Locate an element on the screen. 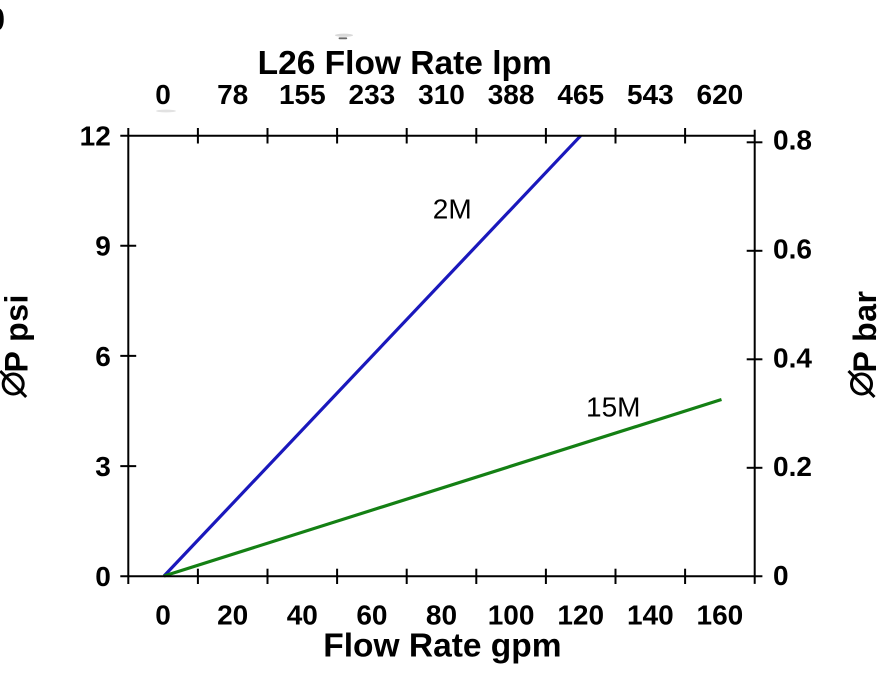  svg-text: 20 is located at coordinates (232, 614).